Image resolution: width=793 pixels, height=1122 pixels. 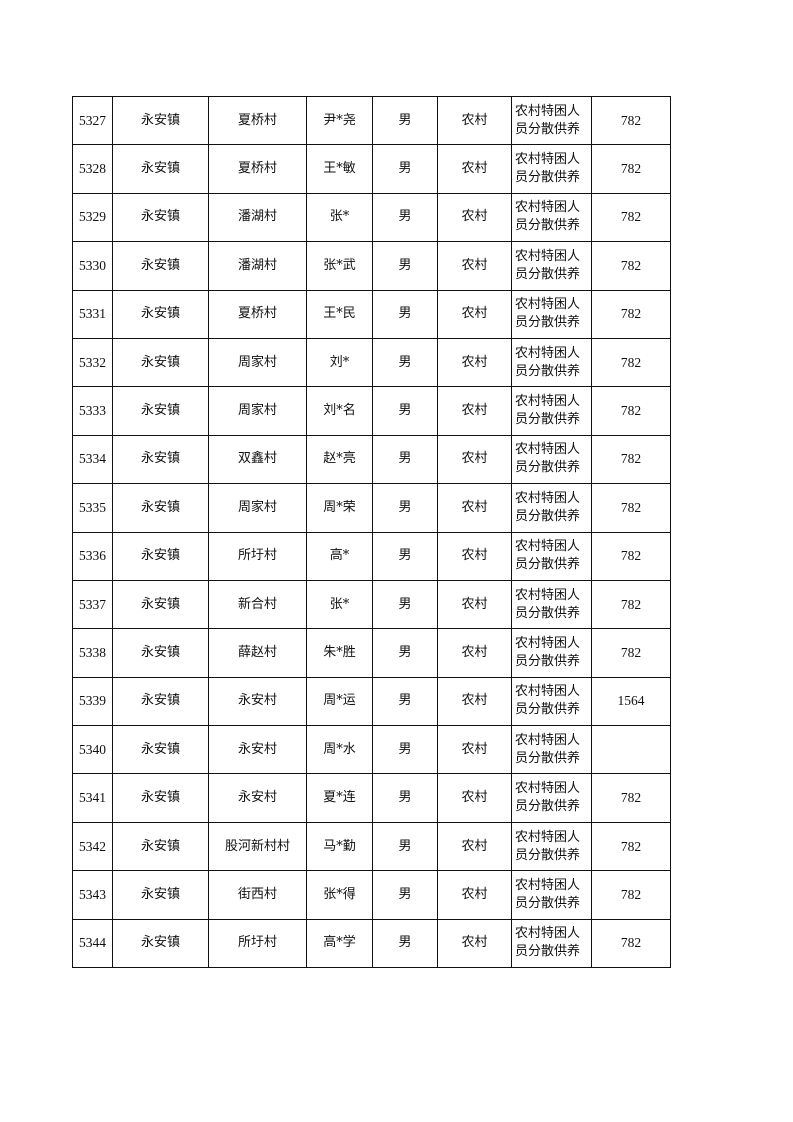 What do you see at coordinates (92, 750) in the screenshot?
I see `cell-row-number: 5340` at bounding box center [92, 750].